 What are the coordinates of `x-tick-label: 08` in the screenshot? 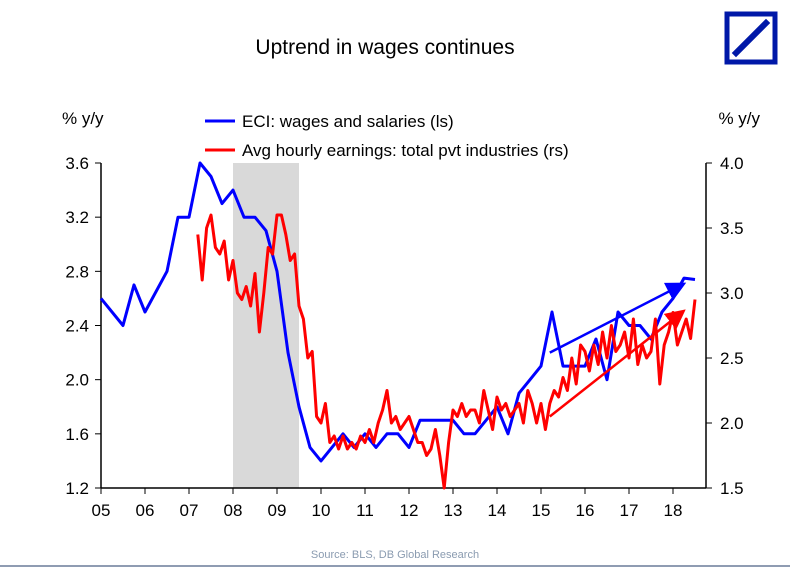 It's located at (233, 510).